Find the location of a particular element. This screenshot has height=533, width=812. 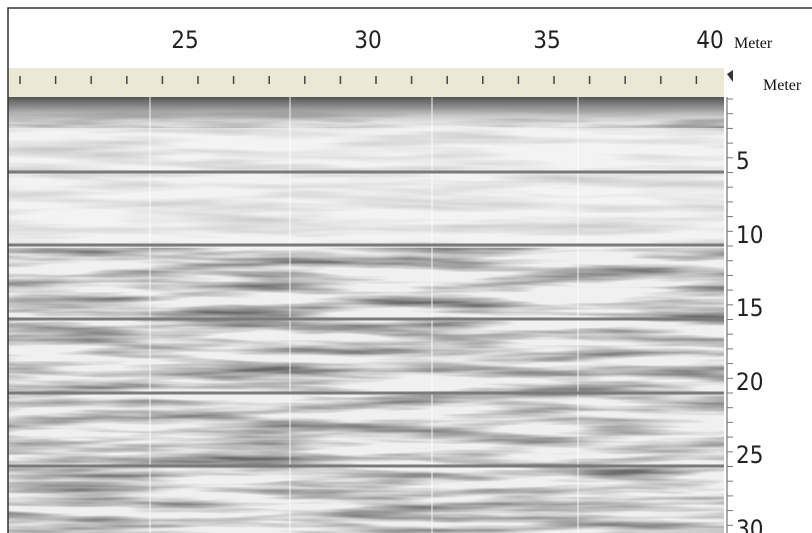

top-tick-label: 35 is located at coordinates (546, 40).